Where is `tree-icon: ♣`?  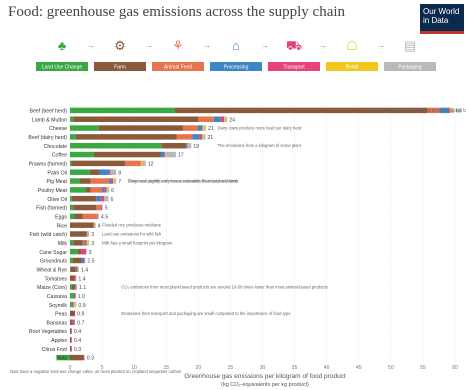
tree-icon: ♣ is located at coordinates (62, 45).